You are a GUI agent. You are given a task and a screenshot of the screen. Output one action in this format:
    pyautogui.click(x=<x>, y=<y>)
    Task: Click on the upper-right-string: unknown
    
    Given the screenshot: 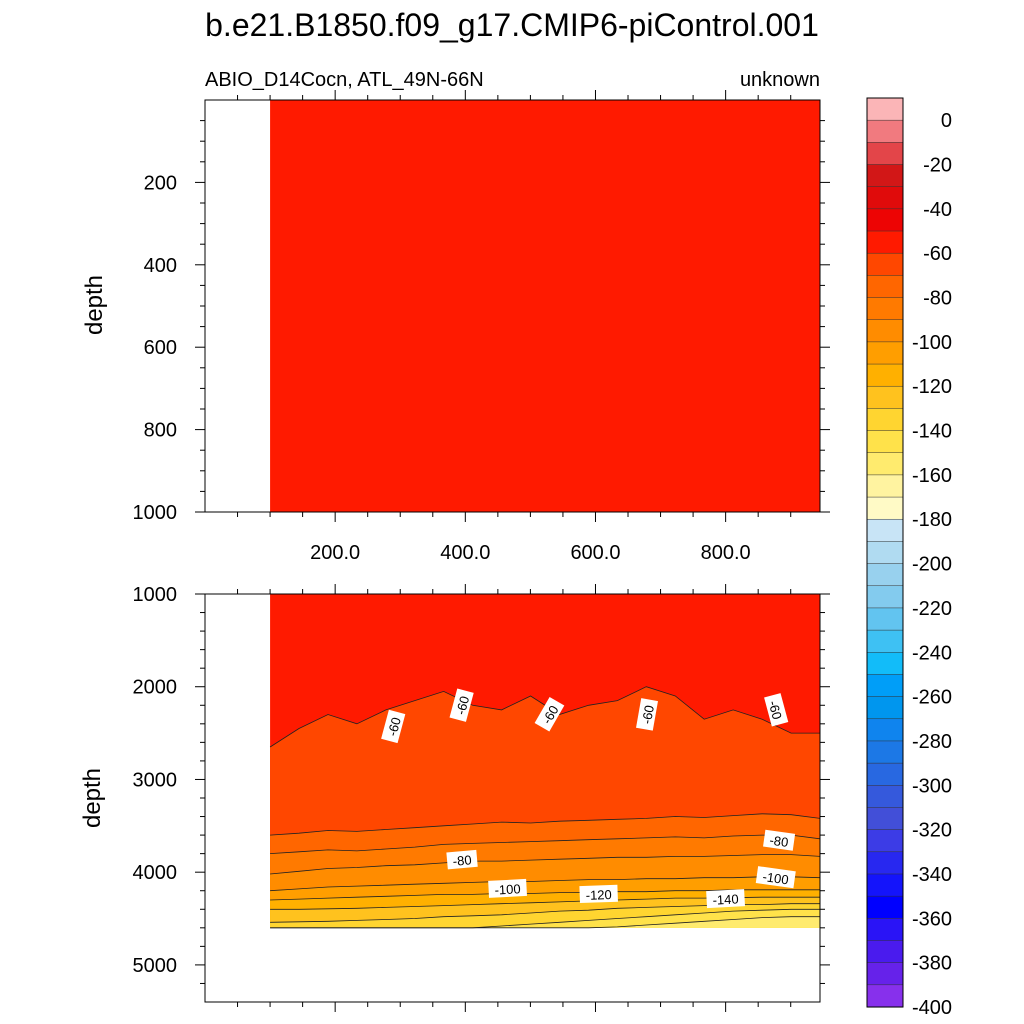 What is the action you would take?
    pyautogui.click(x=780, y=80)
    